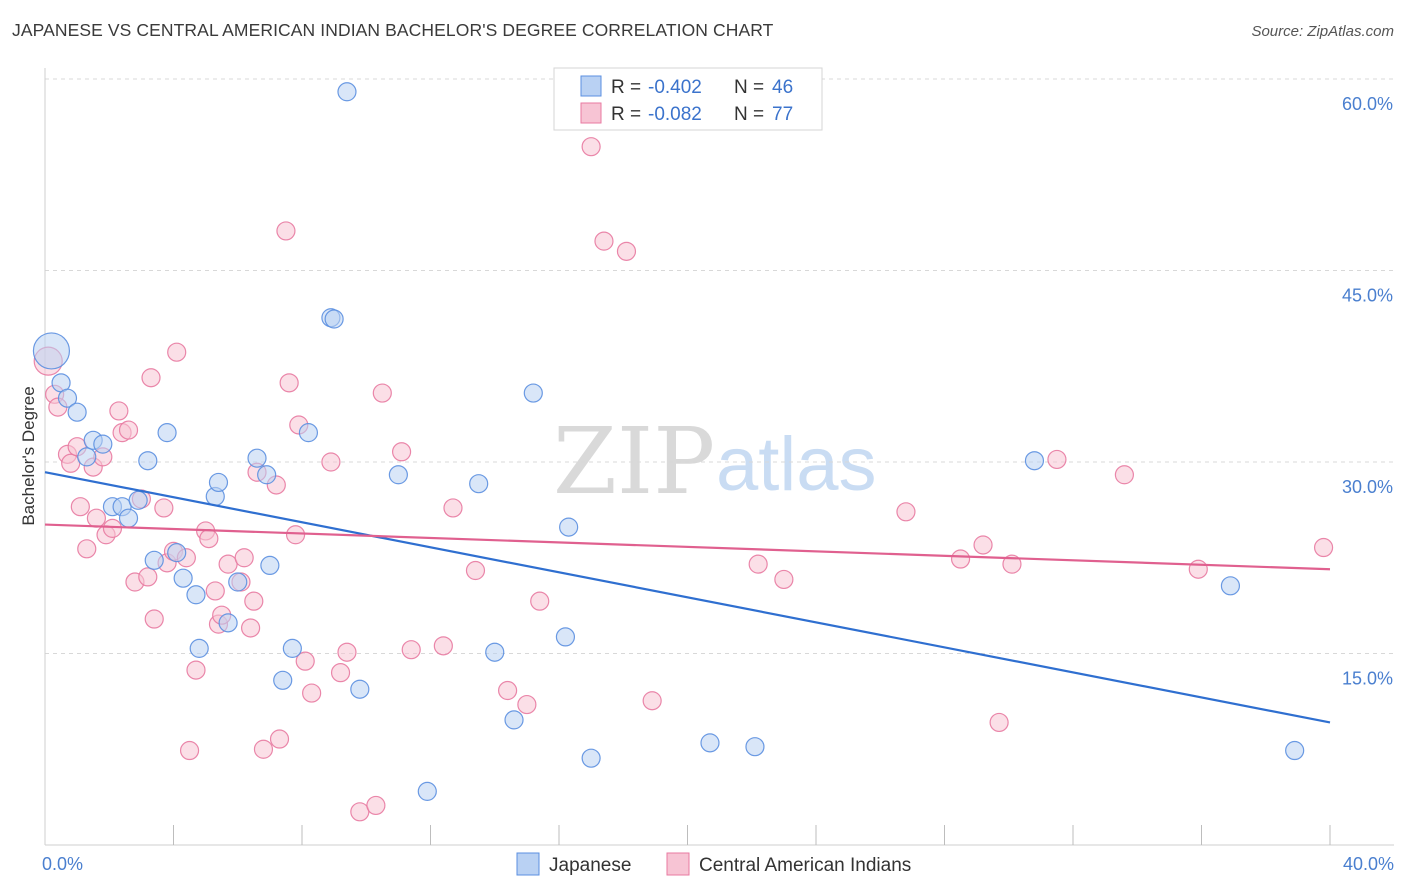 This screenshot has height=892, width=1406. What do you see at coordinates (28, 455) in the screenshot?
I see `y-axis-label: Bachelor's Degree` at bounding box center [28, 455].